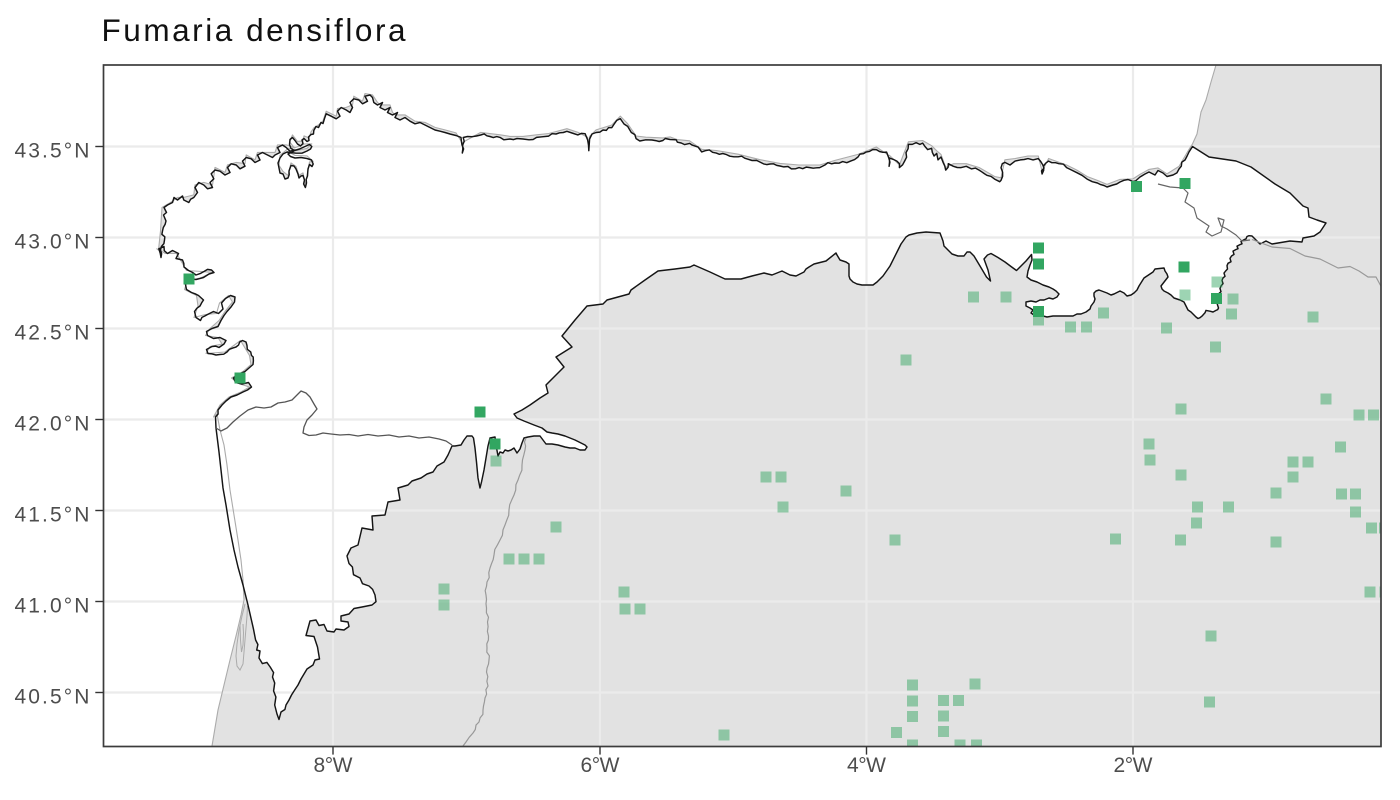 Image resolution: width=1400 pixels, height=800 pixels. I want to click on svg-text: 43.0°N, so click(52, 242).